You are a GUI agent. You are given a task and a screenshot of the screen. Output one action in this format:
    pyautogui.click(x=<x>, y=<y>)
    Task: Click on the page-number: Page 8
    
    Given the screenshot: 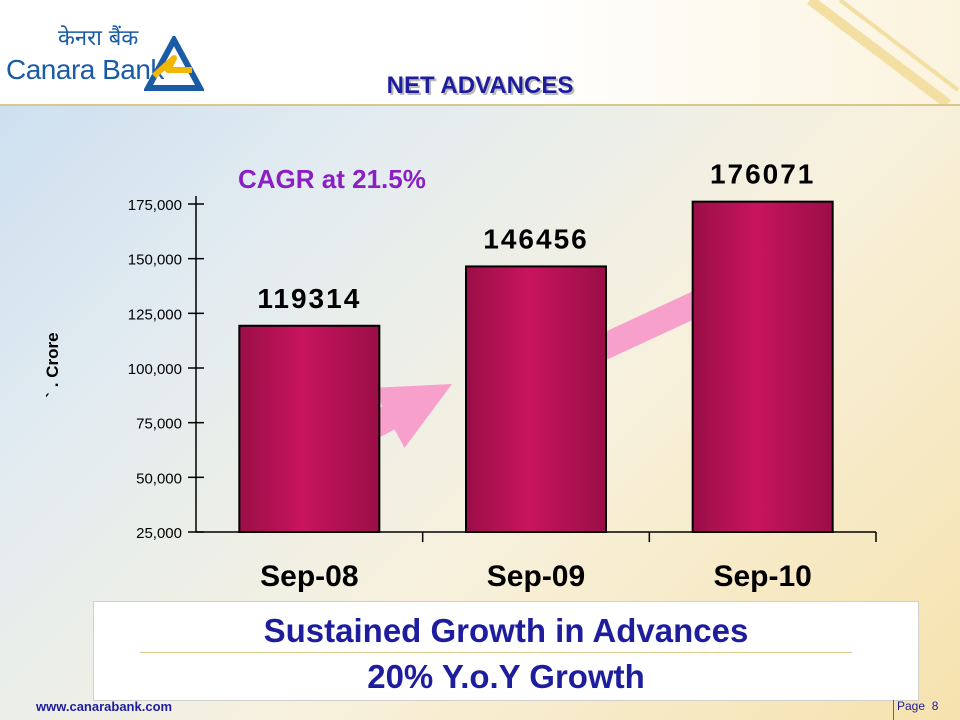 What is the action you would take?
    pyautogui.click(x=917, y=706)
    